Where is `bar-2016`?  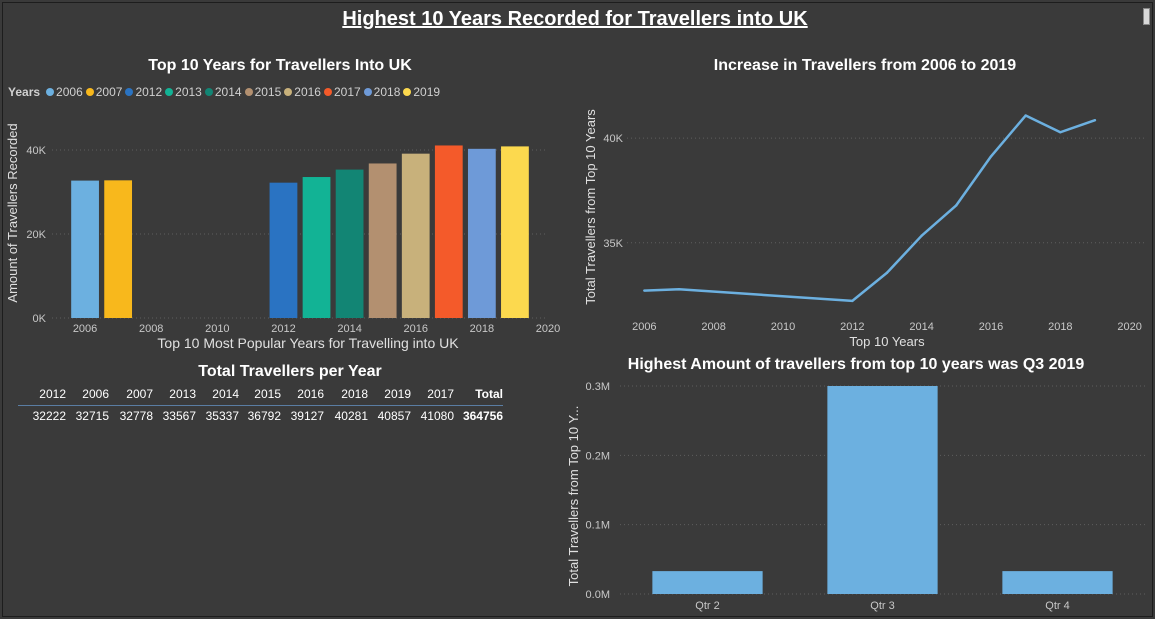
bar-2016 is located at coordinates (415, 235).